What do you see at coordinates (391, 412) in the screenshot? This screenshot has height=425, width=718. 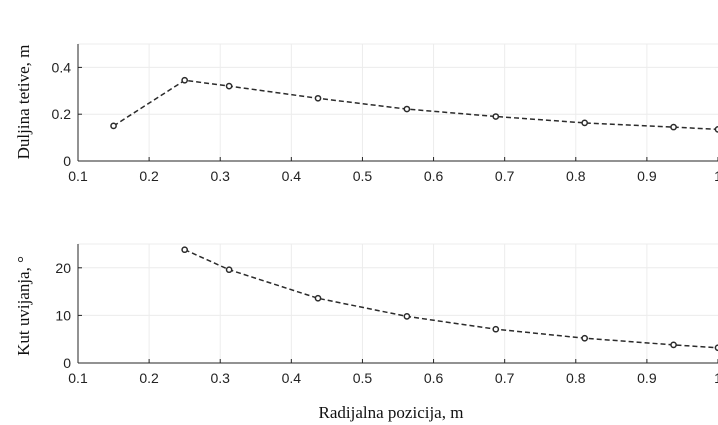 I see `x-axis-label: Radijalna pozicija, m` at bounding box center [391, 412].